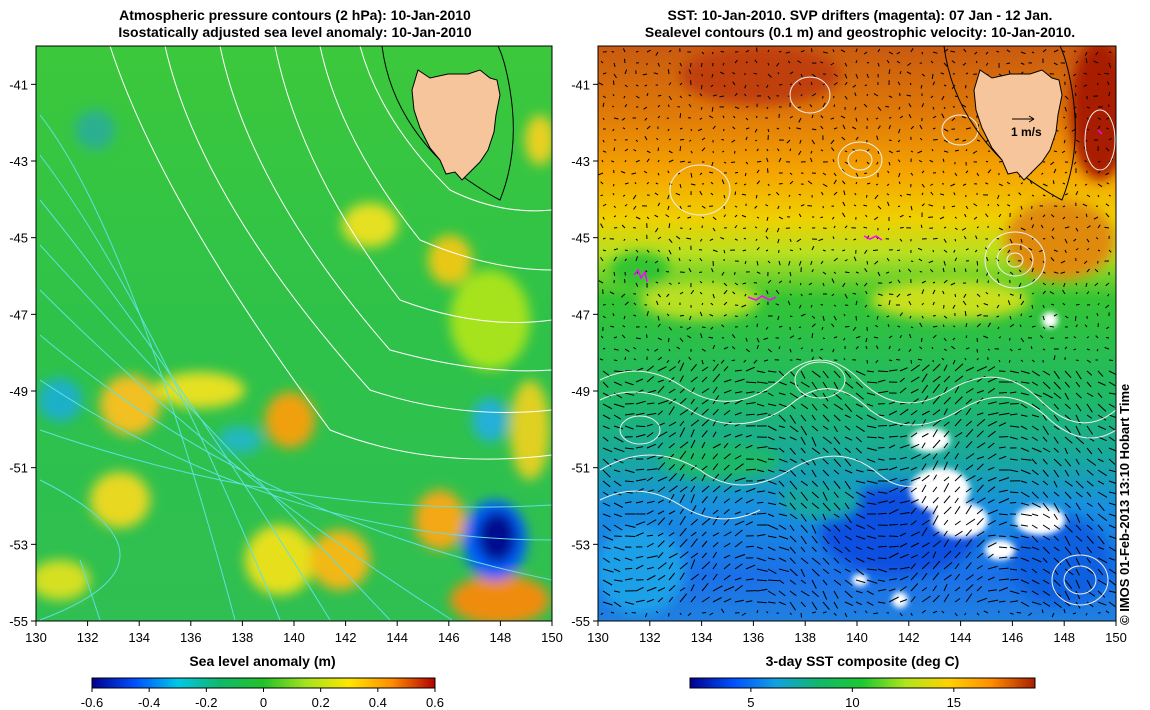  I want to click on sla-colorbar-title: Sea level anomaly (m), so click(262, 661).